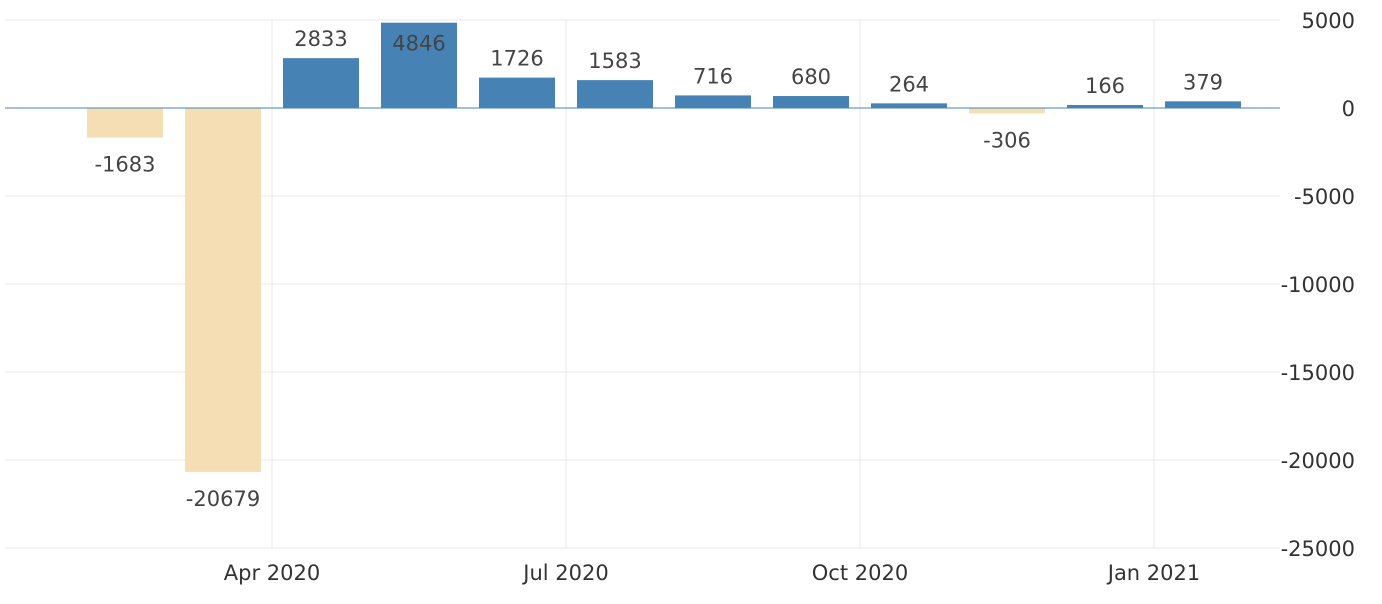 The image size is (1382, 604). I want to click on data-label: 680, so click(811, 77).